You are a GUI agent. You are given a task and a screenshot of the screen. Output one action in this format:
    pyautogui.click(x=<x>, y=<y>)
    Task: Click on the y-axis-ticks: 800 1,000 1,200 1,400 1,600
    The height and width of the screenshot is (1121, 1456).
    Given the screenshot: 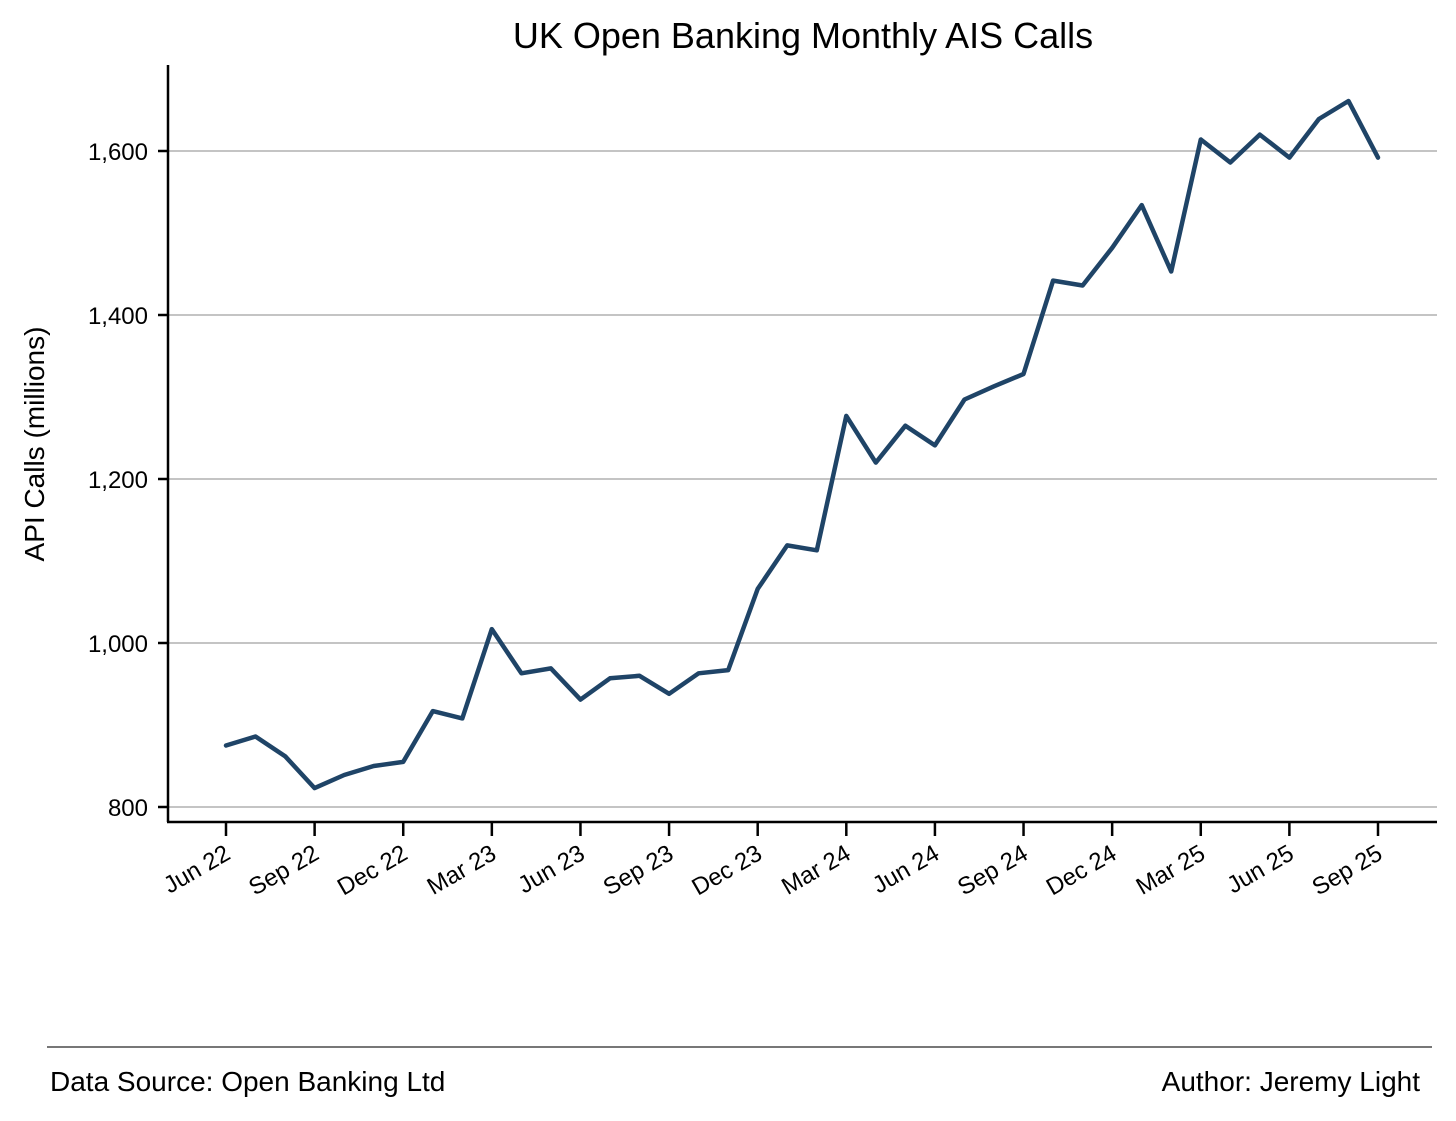 What is the action you would take?
    pyautogui.click(x=128, y=480)
    